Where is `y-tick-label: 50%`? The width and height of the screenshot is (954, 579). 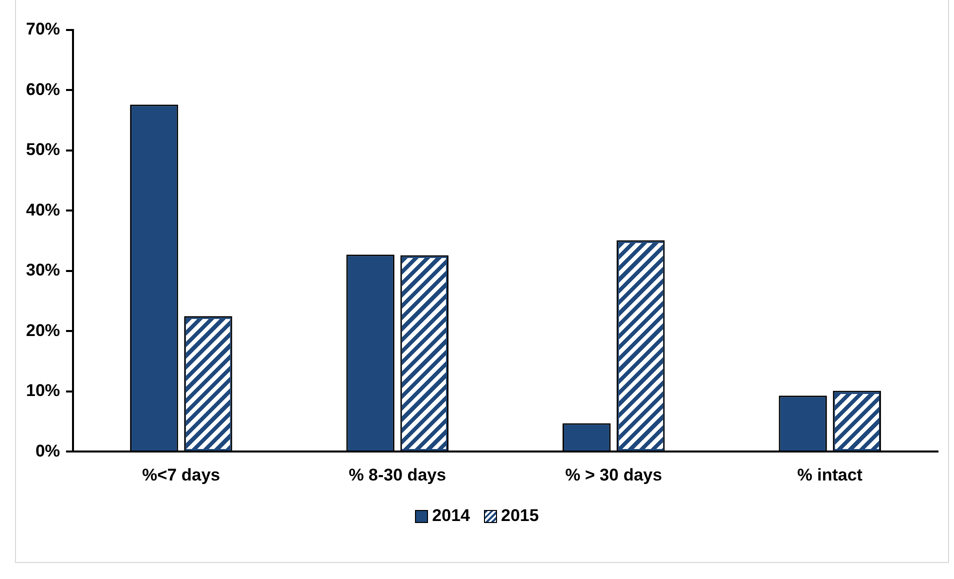
y-tick-label: 50% is located at coordinates (43, 150).